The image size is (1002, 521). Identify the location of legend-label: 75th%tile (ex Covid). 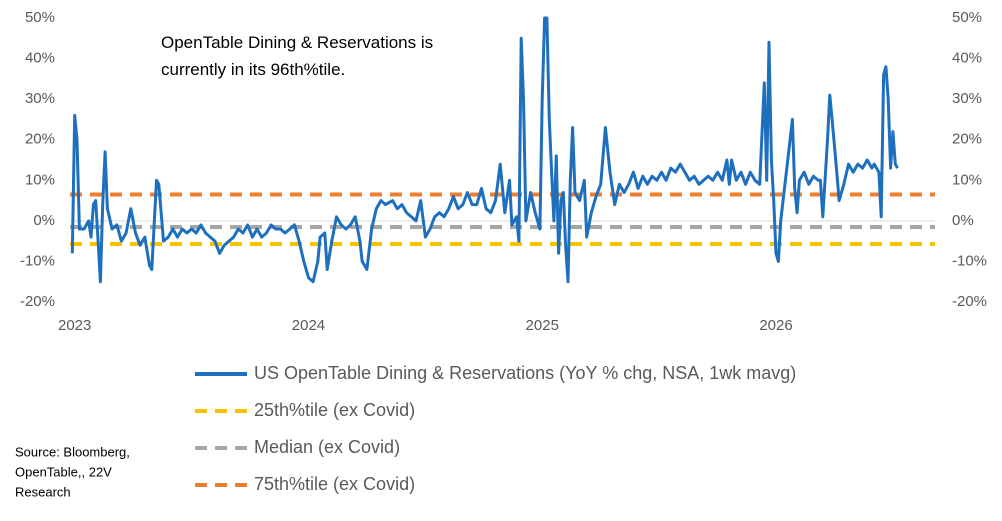
(334, 484).